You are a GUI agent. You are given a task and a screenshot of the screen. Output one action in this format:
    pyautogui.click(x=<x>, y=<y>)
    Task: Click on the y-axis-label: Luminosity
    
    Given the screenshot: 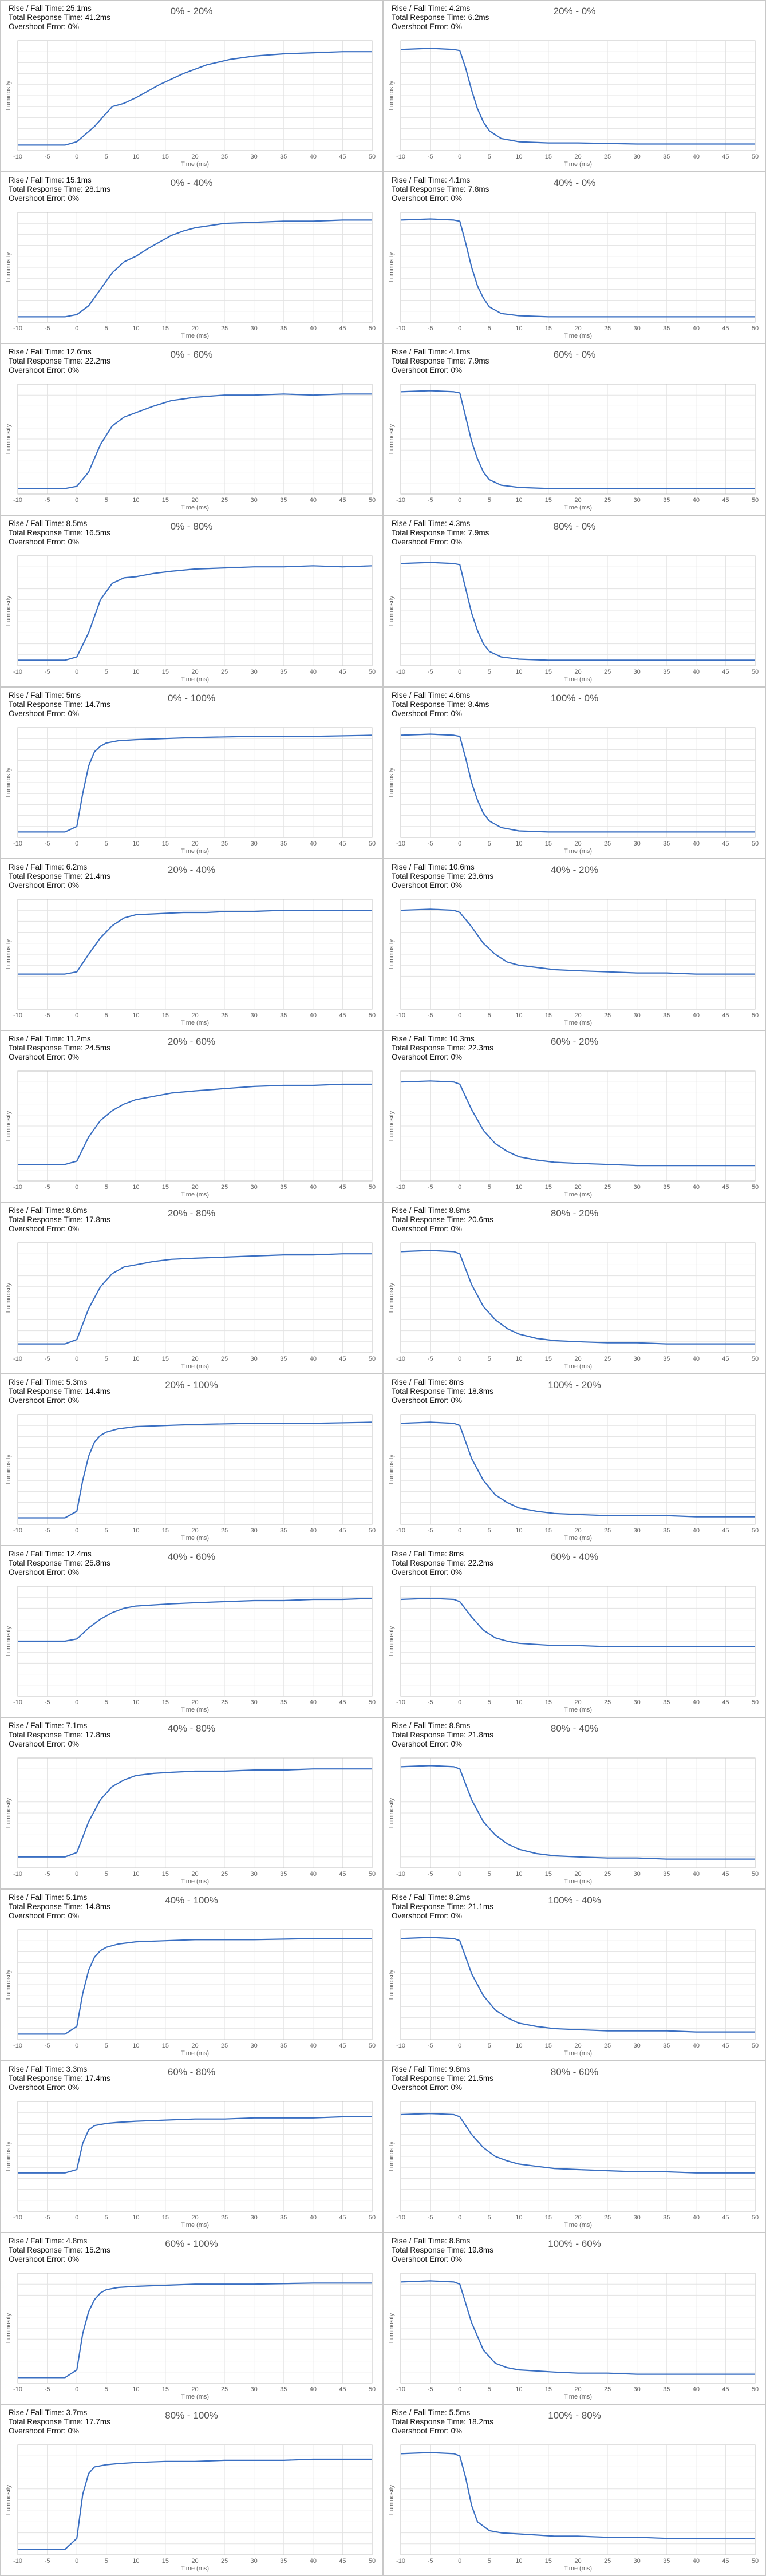 What is the action you would take?
    pyautogui.click(x=392, y=1812)
    